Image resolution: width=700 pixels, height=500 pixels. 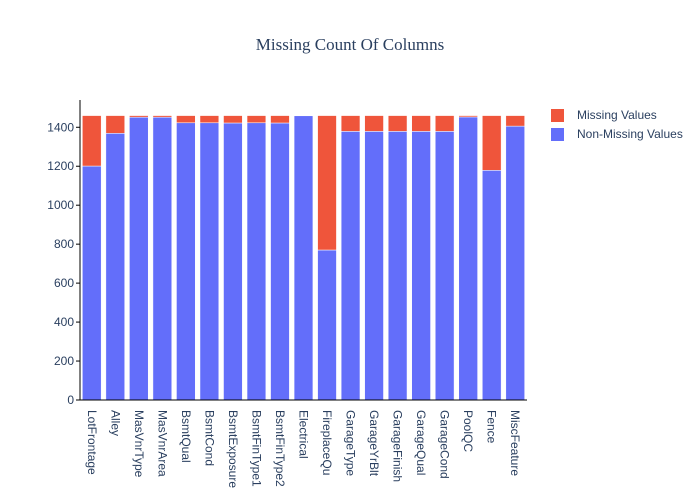 I want to click on y-tick-label: 0, so click(x=70, y=400).